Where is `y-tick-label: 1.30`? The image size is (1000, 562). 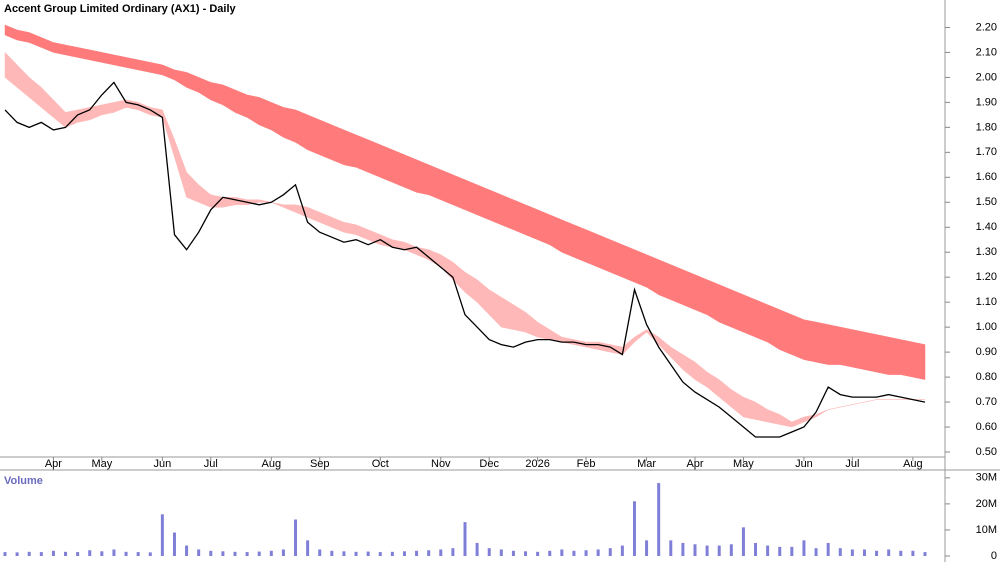
y-tick-label: 1.30 is located at coordinates (986, 252).